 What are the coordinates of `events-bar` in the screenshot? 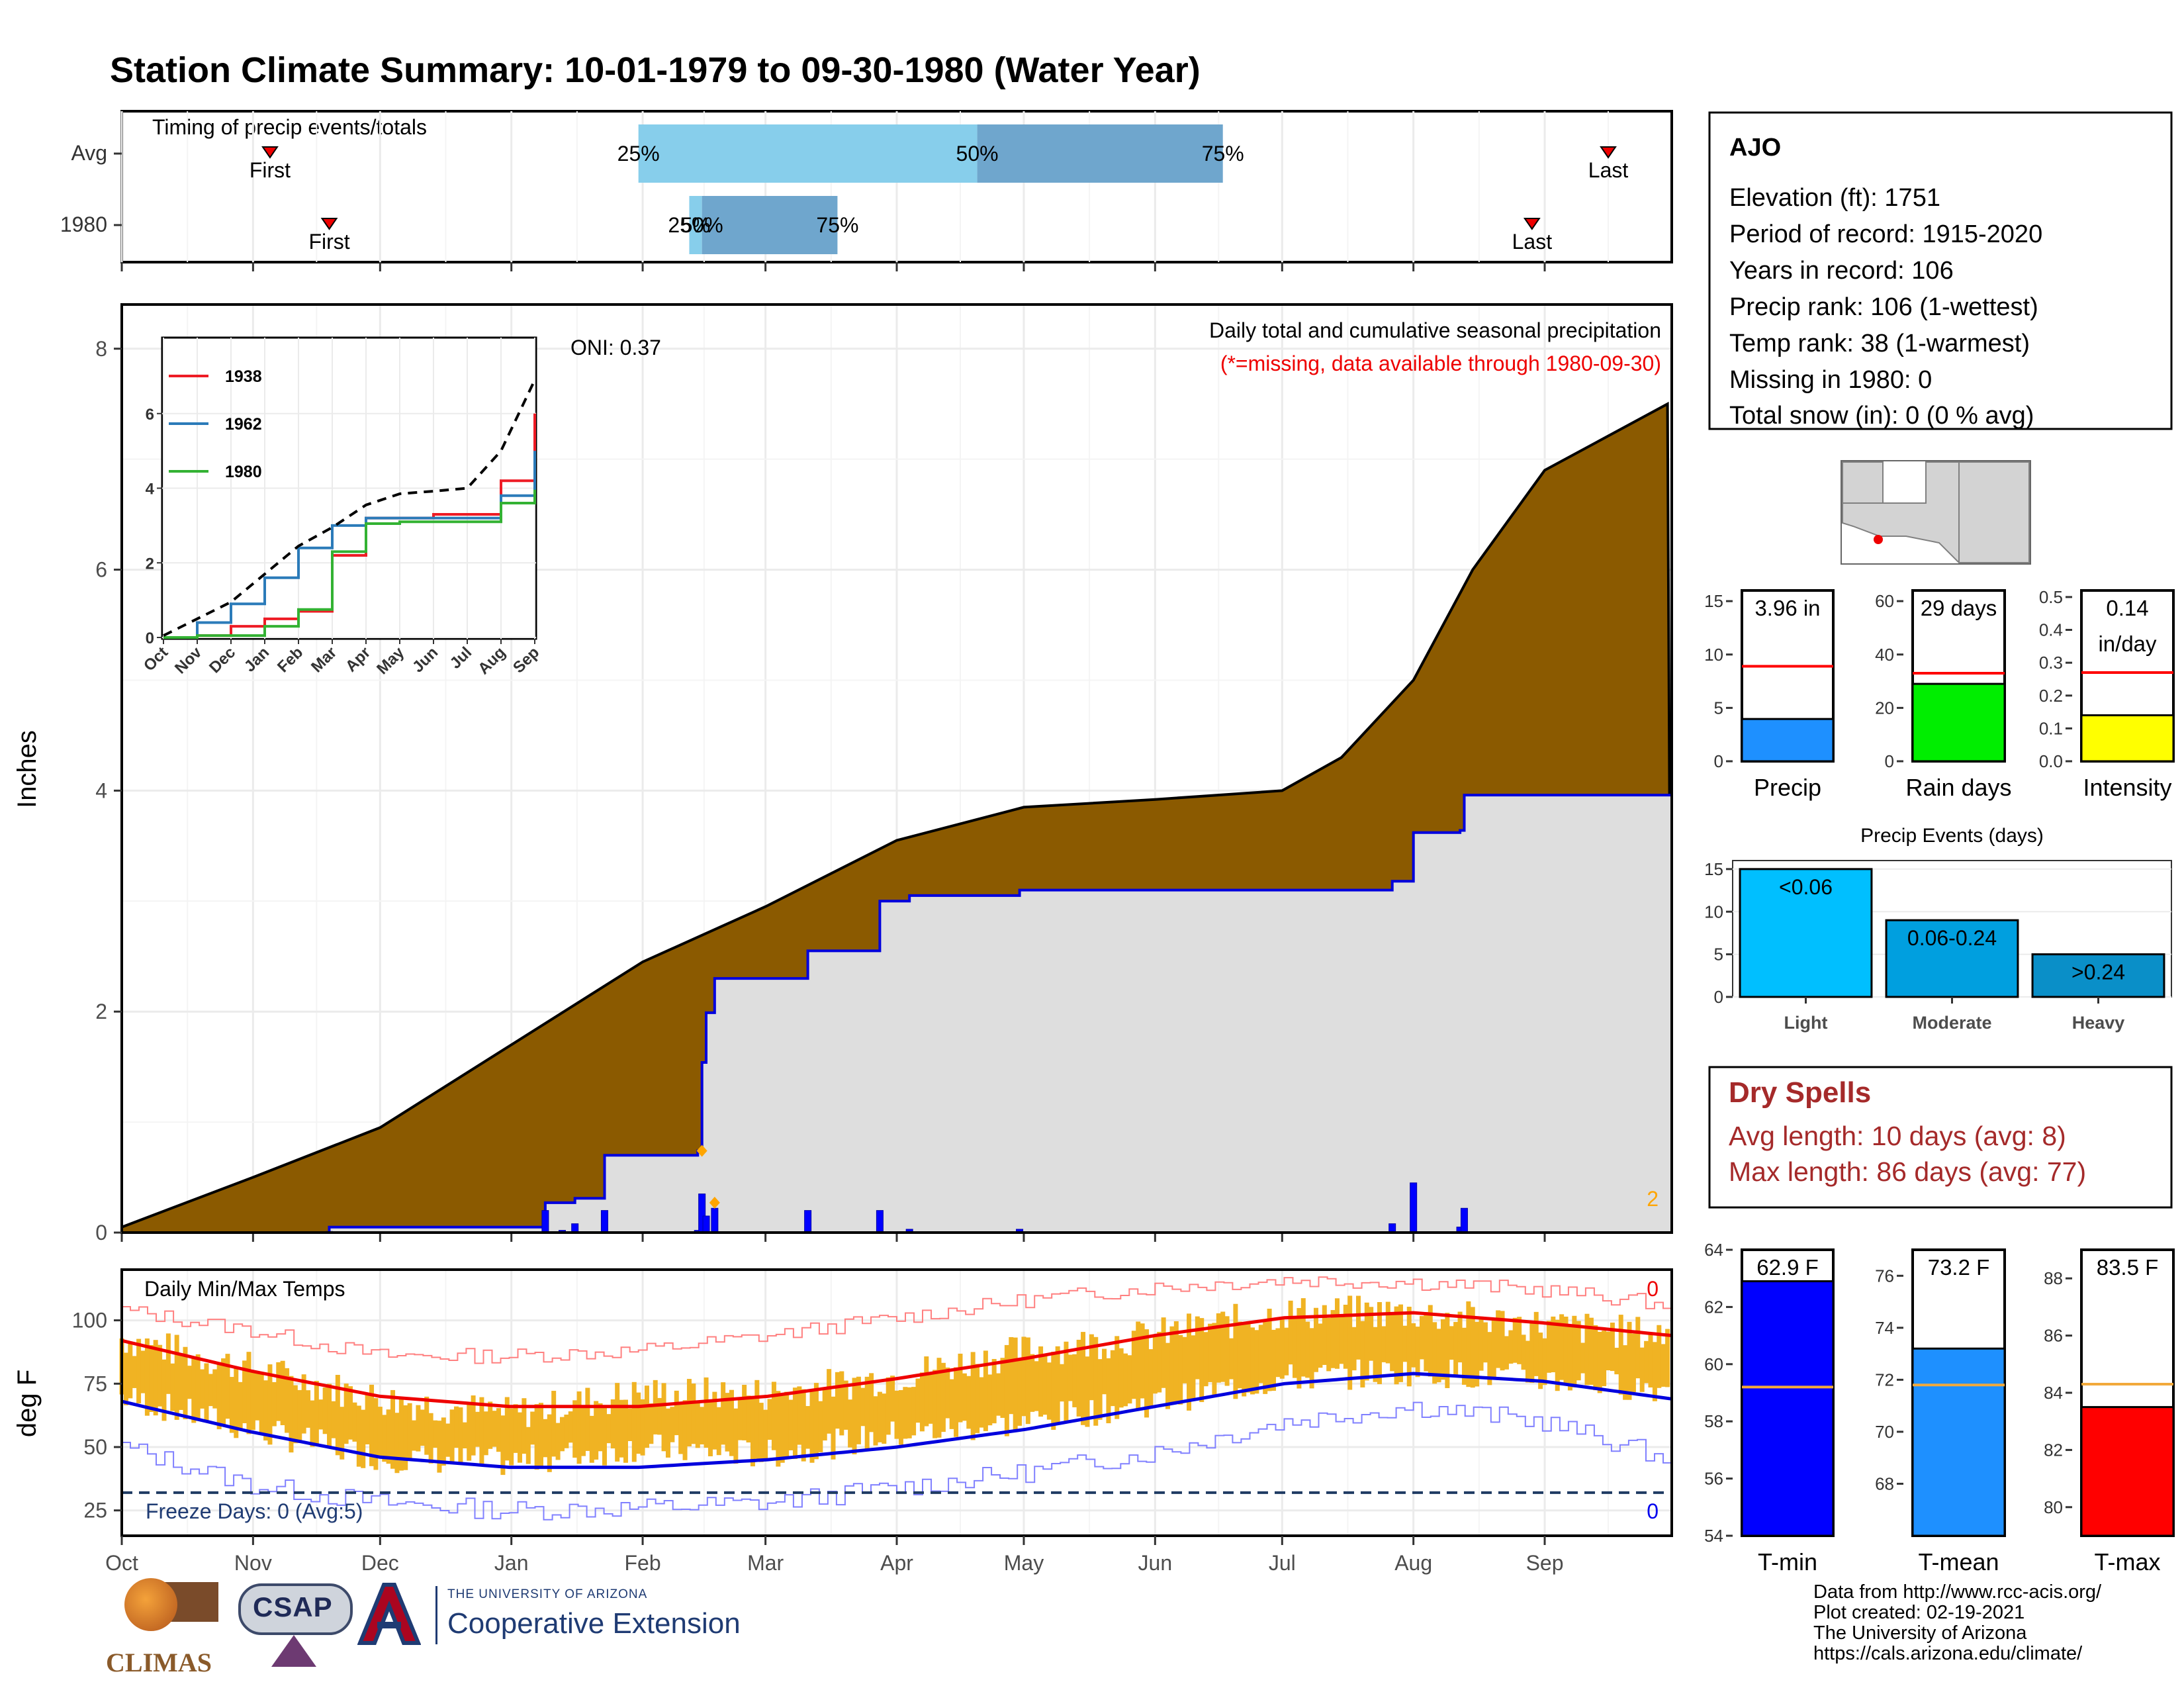 It's located at (1806, 933).